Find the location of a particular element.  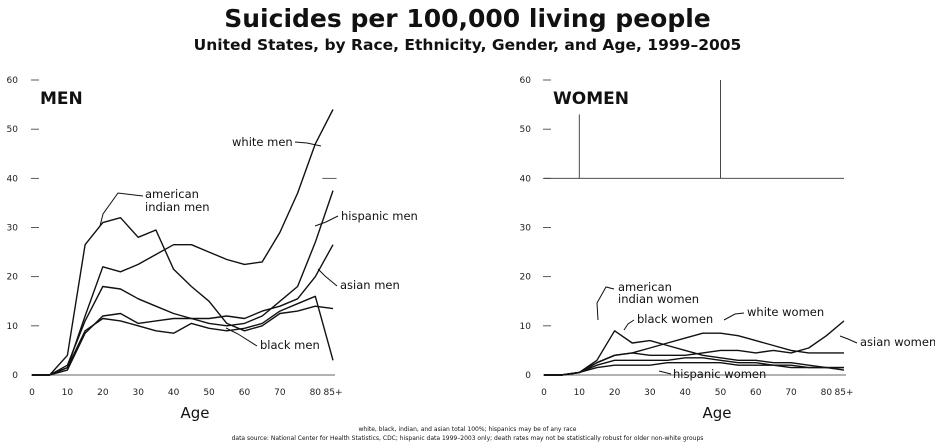

men-xtick-60: 60 is located at coordinates (245, 393).